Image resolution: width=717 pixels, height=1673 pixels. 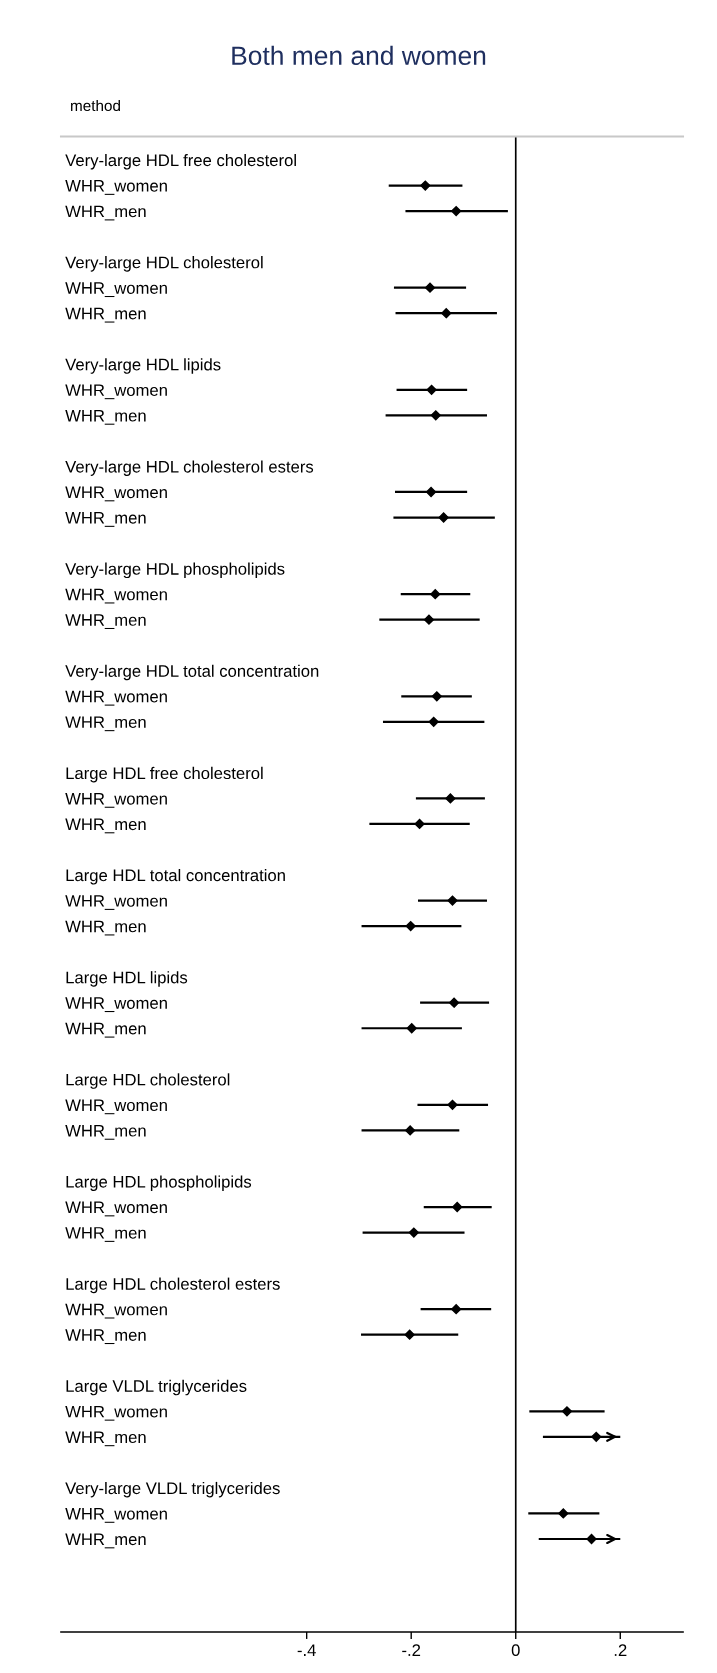 I want to click on x-tick-label: 0, so click(x=515, y=1650).